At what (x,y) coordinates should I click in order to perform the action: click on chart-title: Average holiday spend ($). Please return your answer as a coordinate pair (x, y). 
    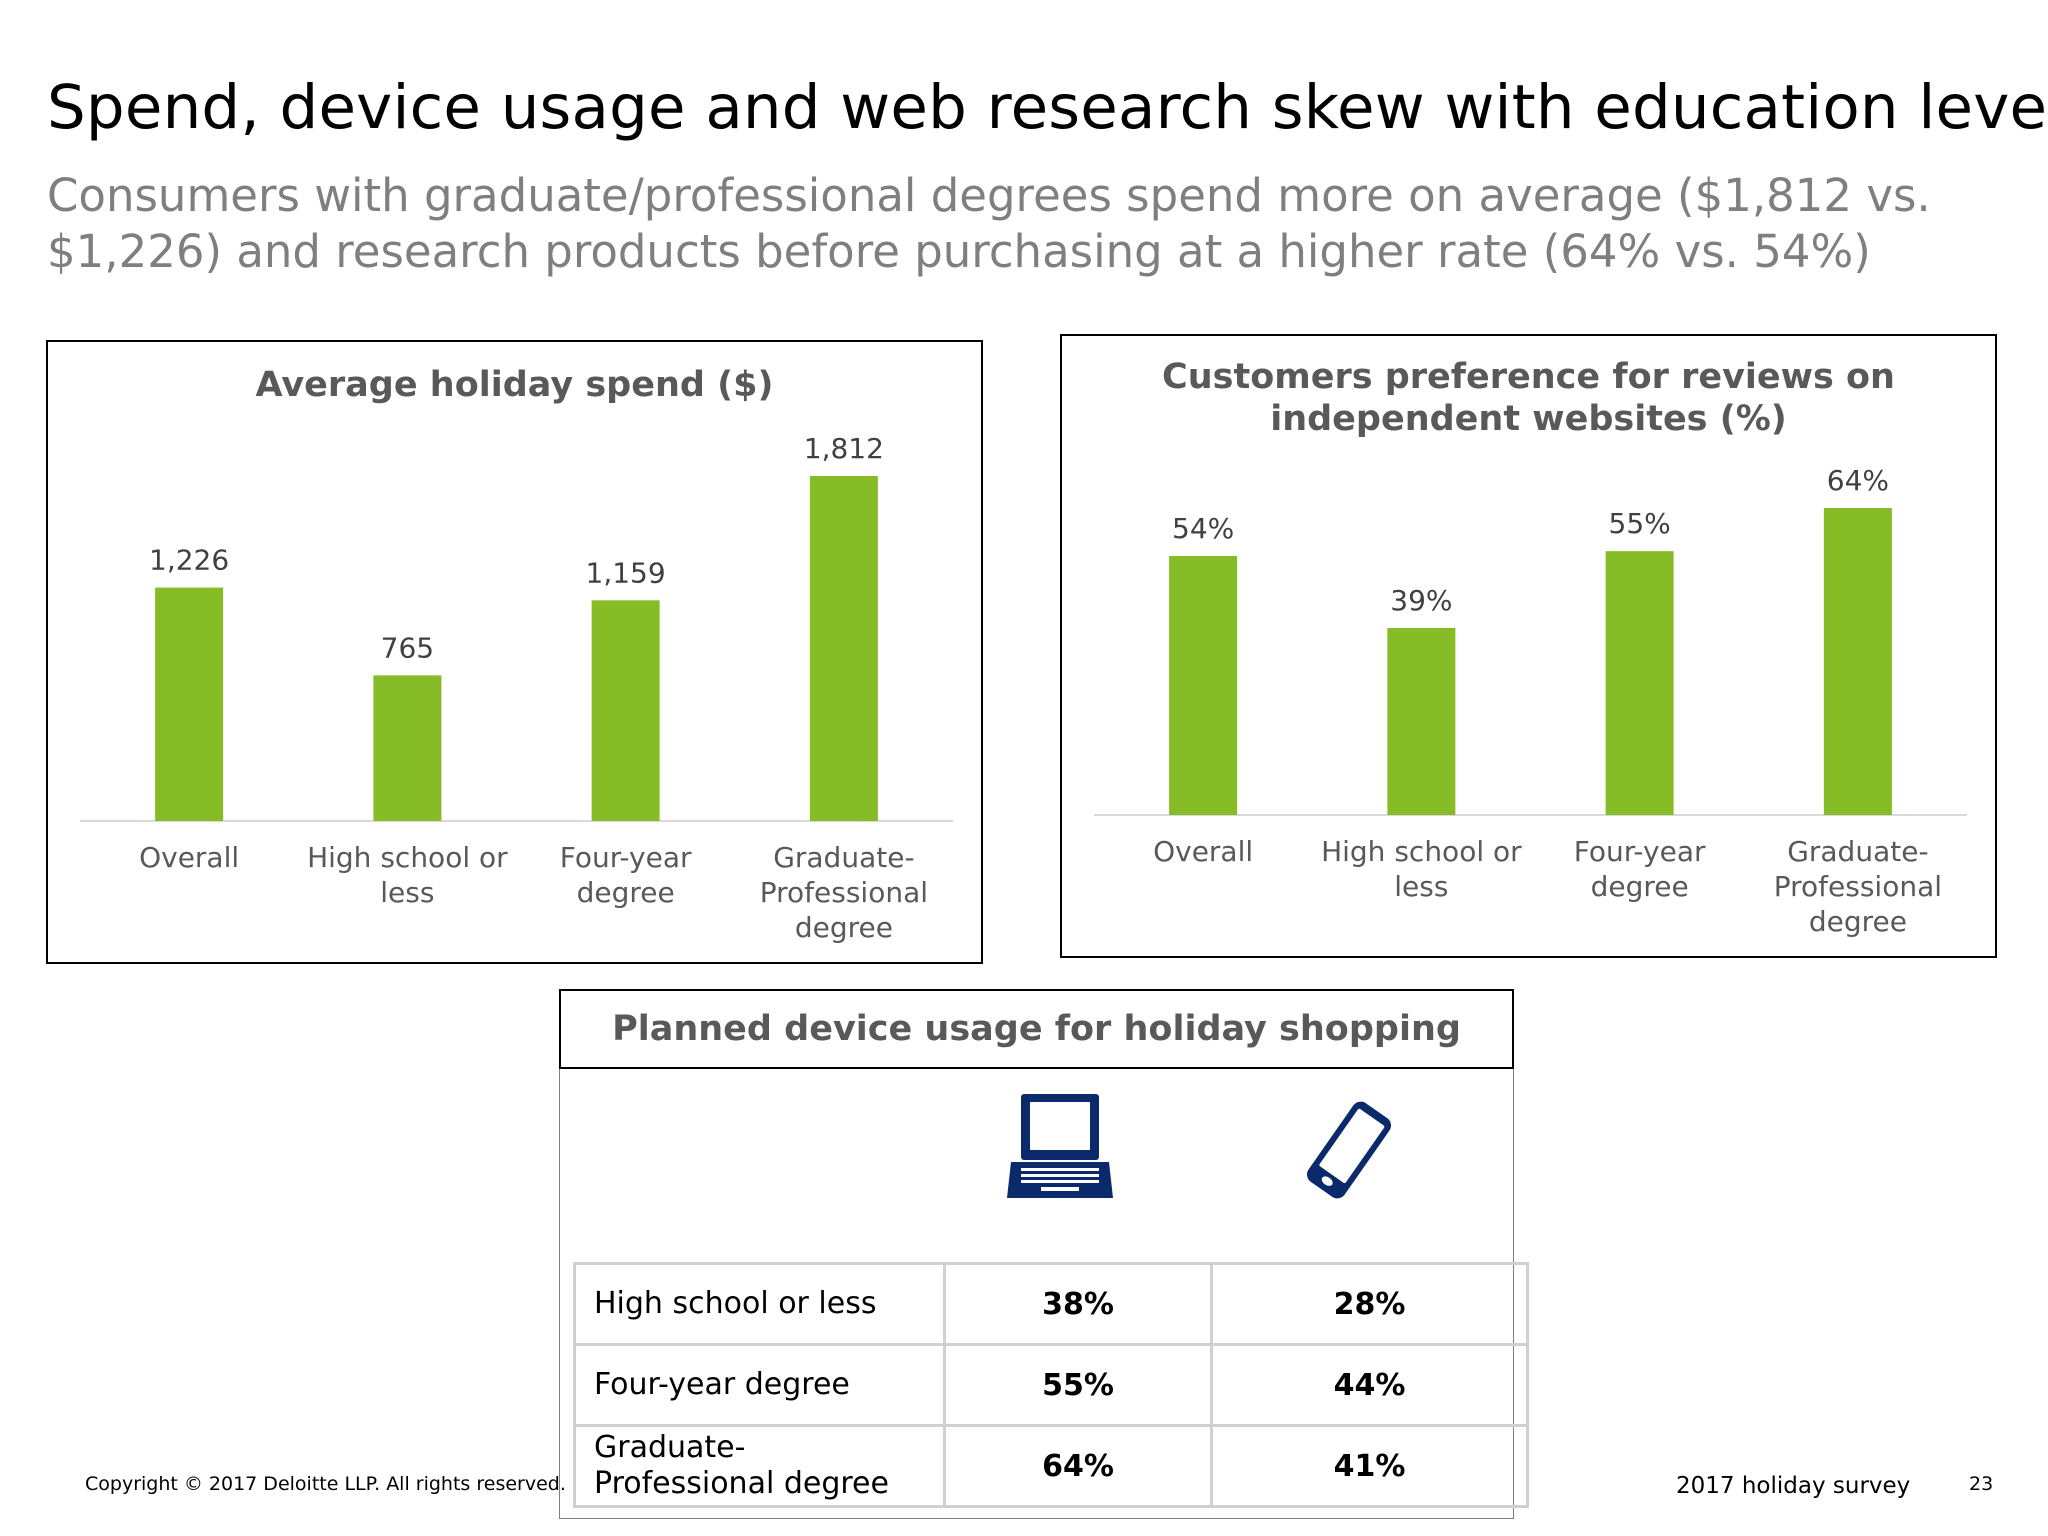
    Looking at the image, I should click on (514, 385).